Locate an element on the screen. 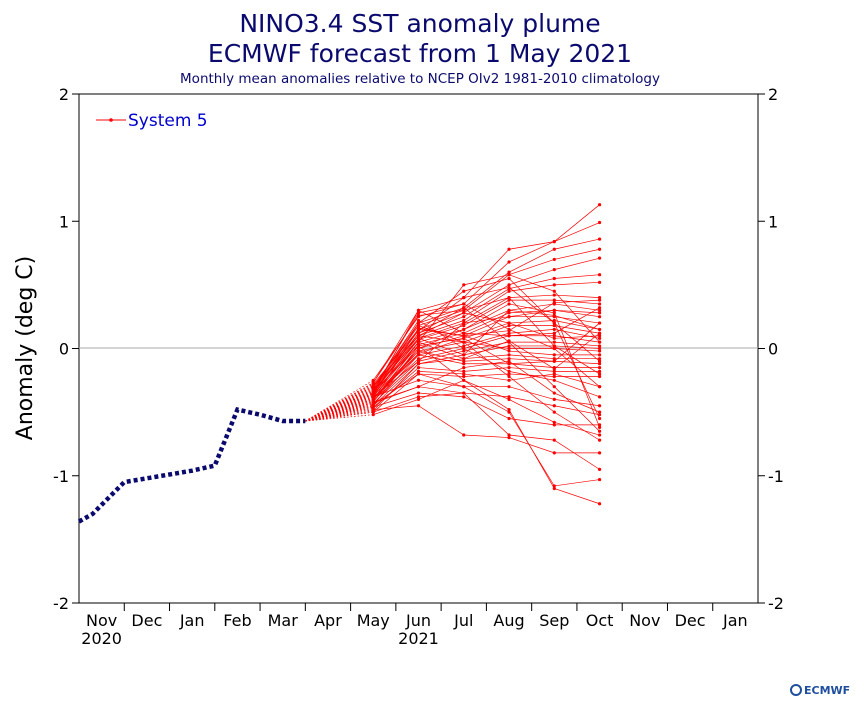 Image resolution: width=864 pixels, height=711 pixels. y-tick-label-right: 1 is located at coordinates (773, 221).